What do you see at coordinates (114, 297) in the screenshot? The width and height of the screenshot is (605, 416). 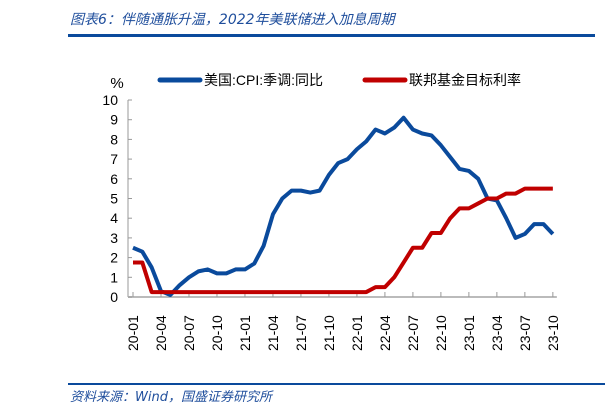 I see `y-tick-label: 0` at bounding box center [114, 297].